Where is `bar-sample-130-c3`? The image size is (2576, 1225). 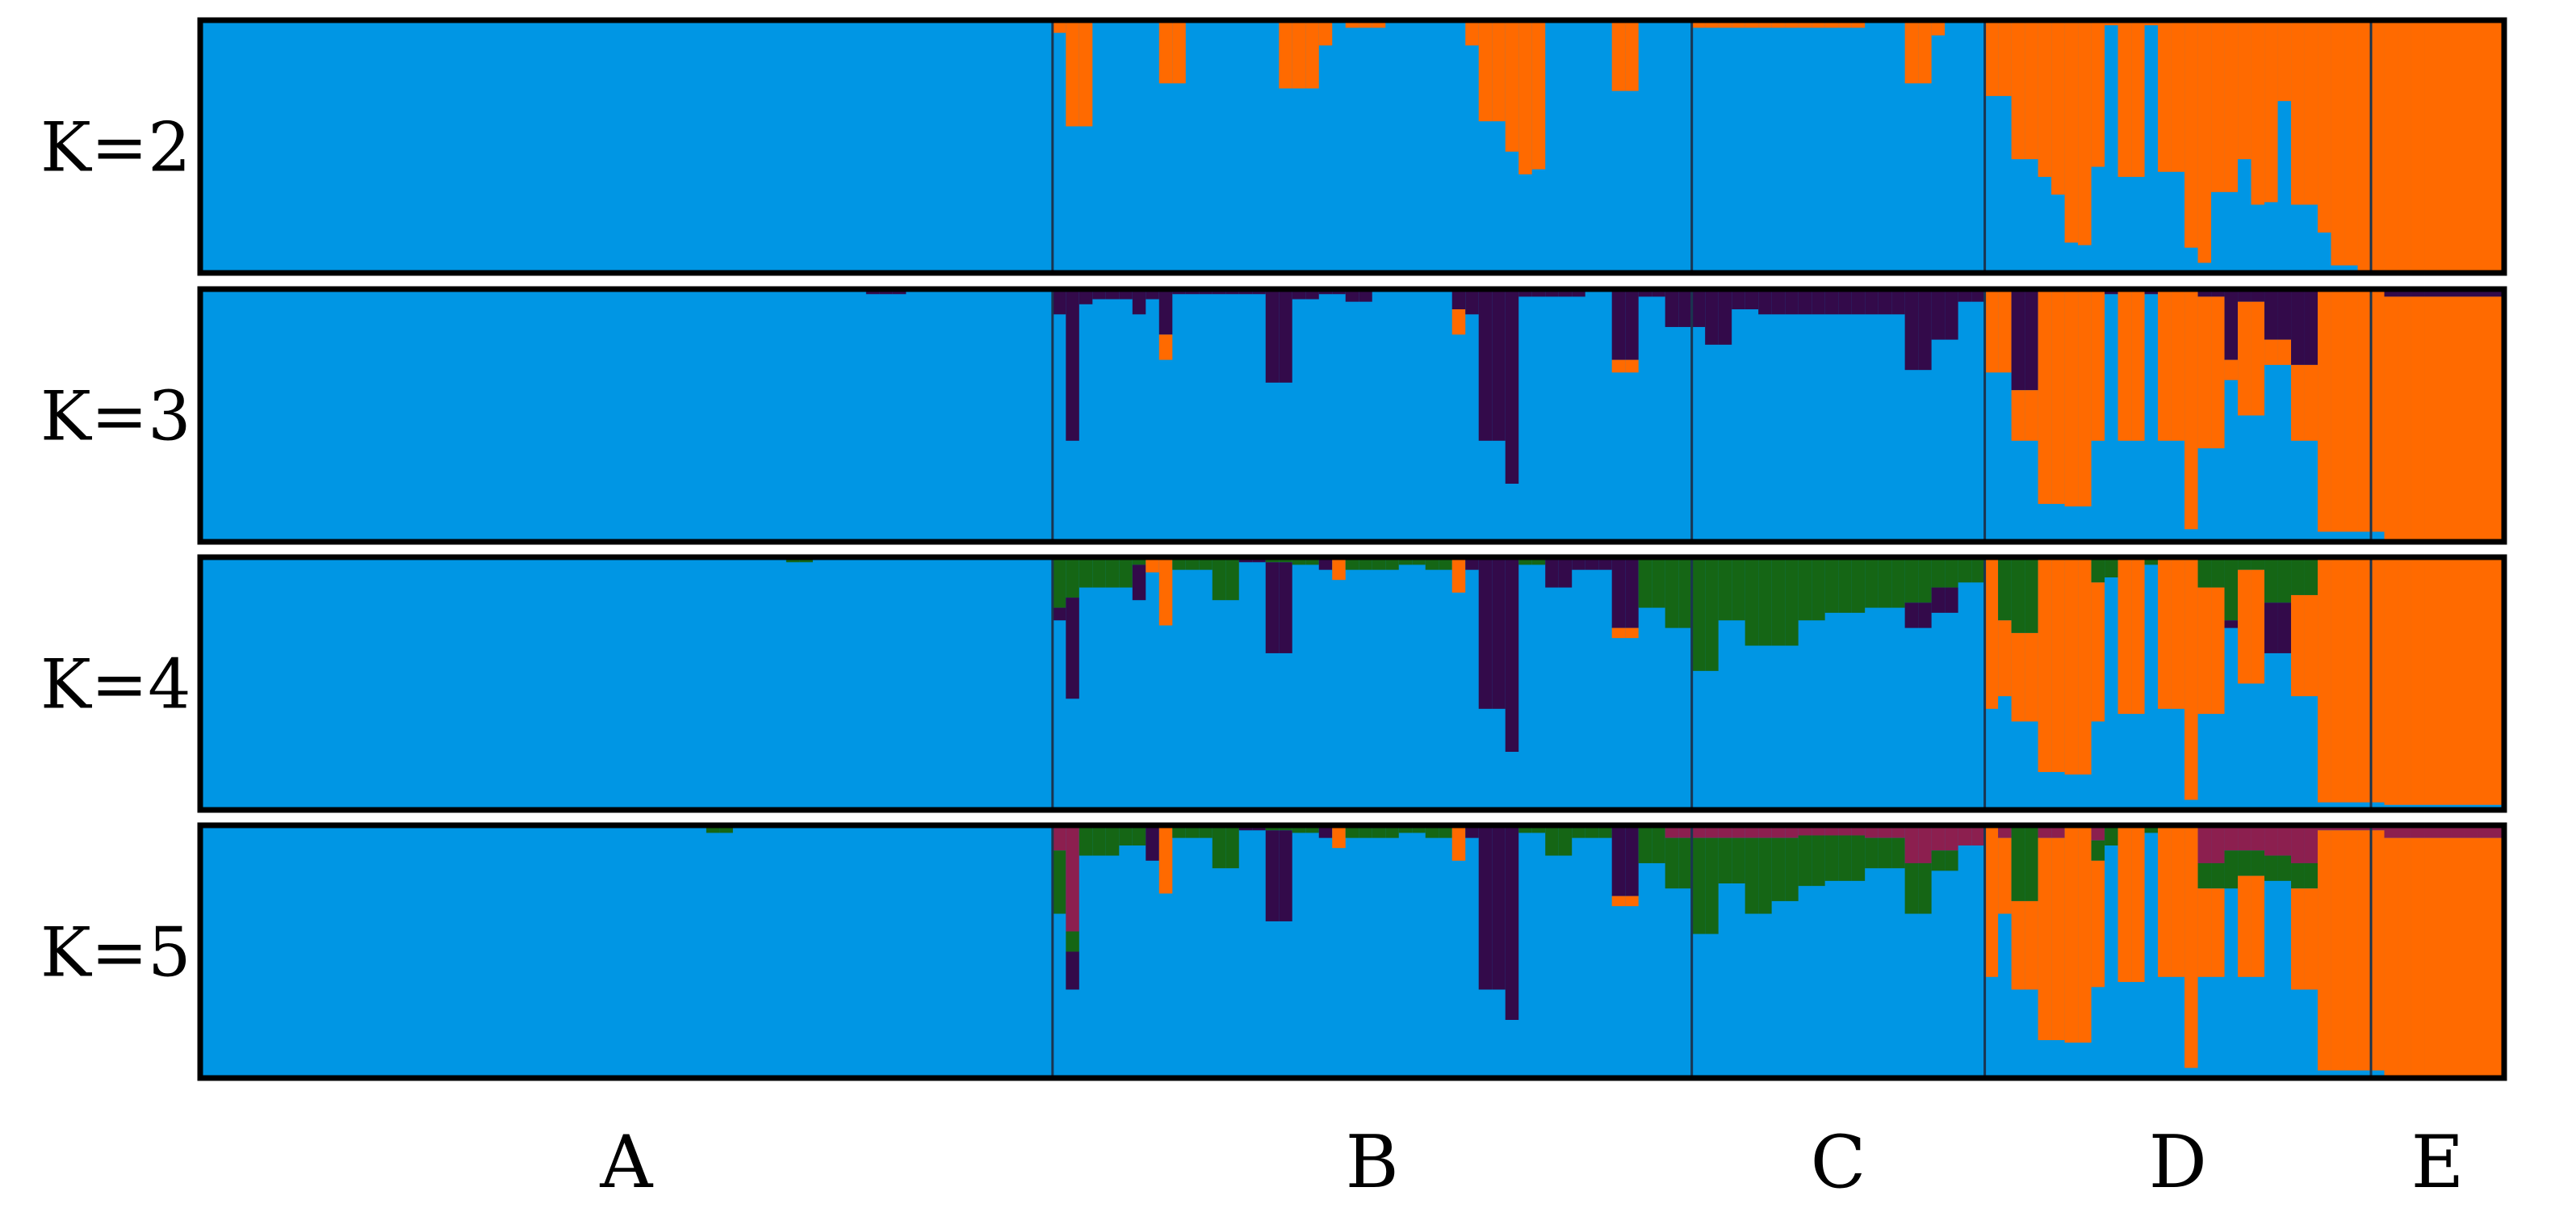
bar-sample-130-c3 is located at coordinates (1939, 600).